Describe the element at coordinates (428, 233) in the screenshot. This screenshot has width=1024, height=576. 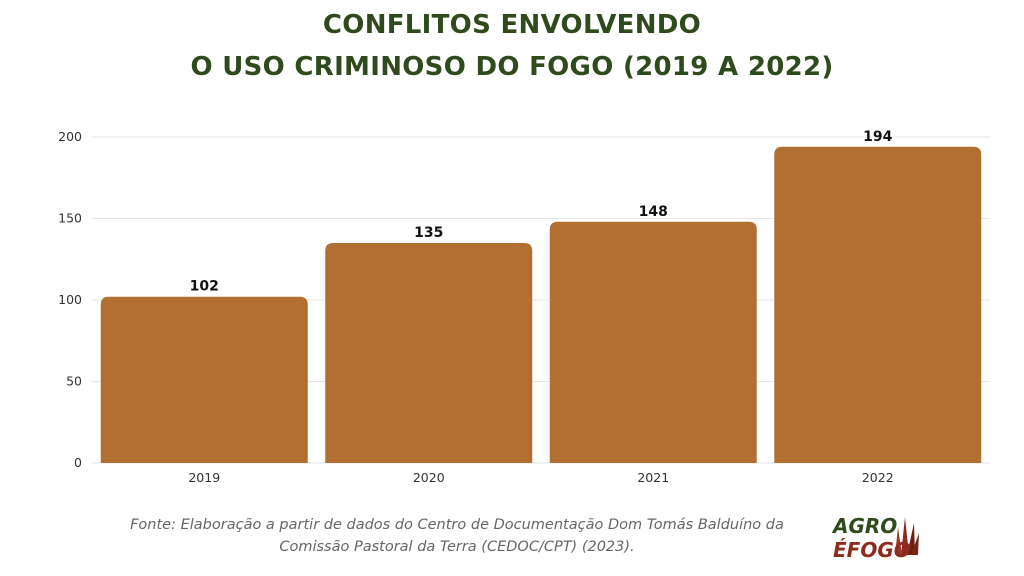
I see `bar-value-label: 135` at that location.